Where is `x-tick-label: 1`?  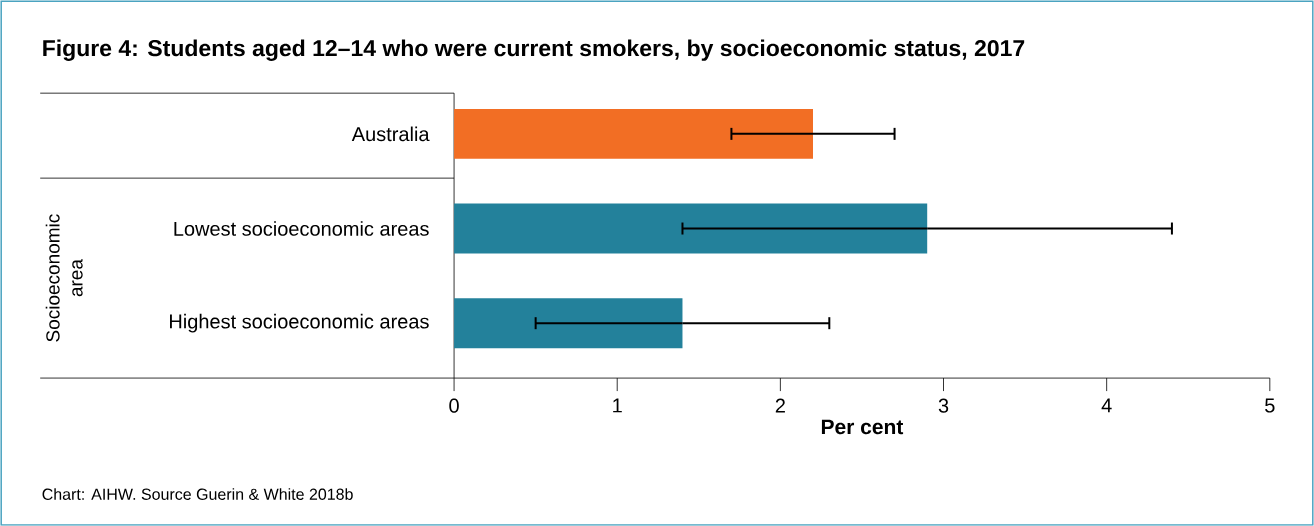
x-tick-label: 1 is located at coordinates (617, 405).